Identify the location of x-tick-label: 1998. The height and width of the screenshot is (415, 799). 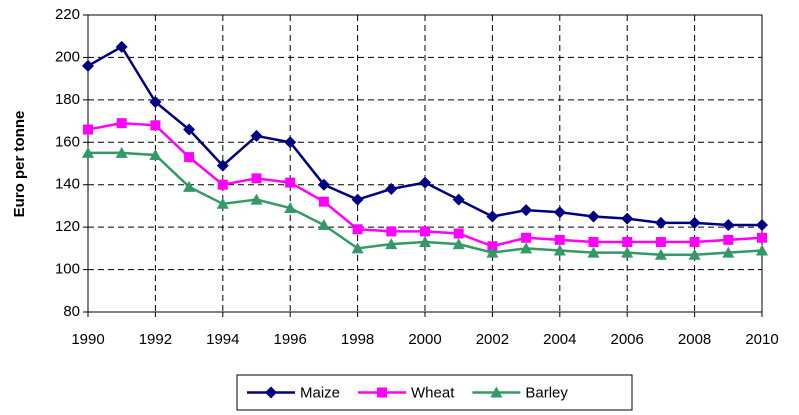
(357, 339).